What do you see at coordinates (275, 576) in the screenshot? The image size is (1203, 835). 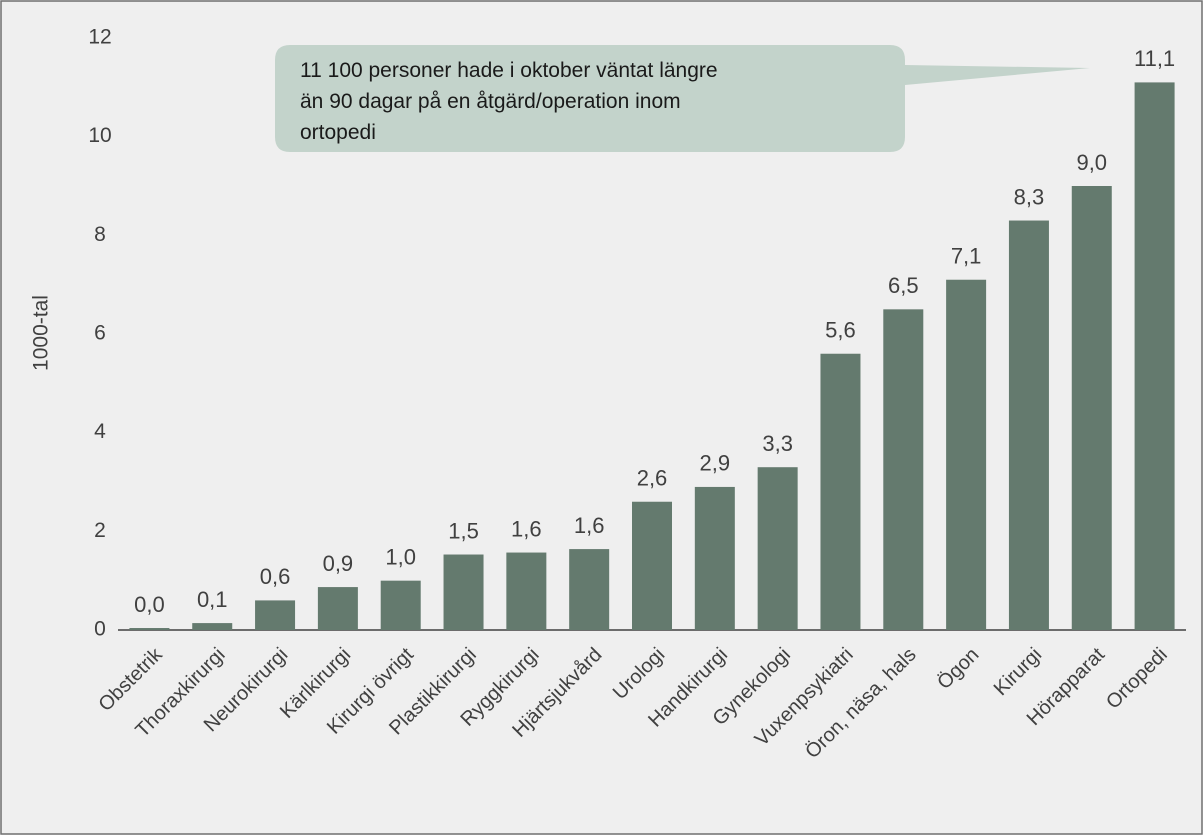 I see `value-label: 0,6` at bounding box center [275, 576].